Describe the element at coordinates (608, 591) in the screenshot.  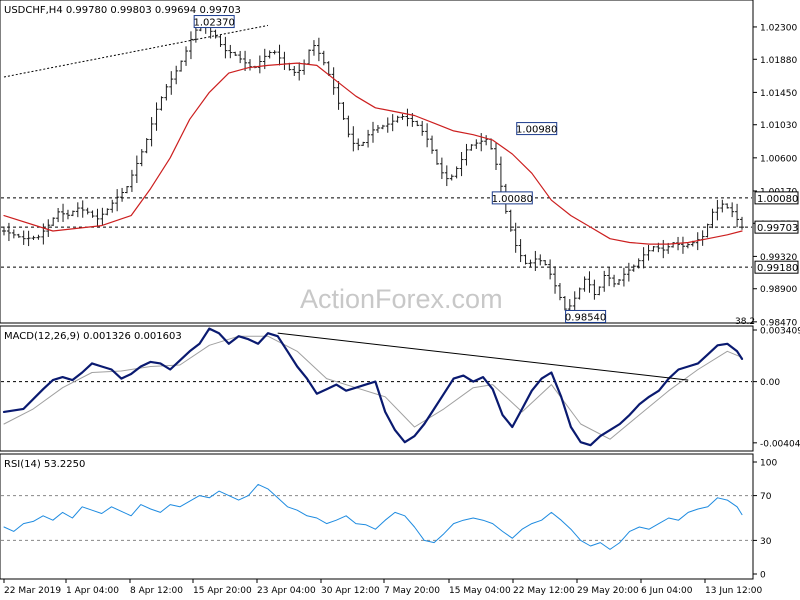
I see `x-tick-label: 29 May 20:00` at that location.